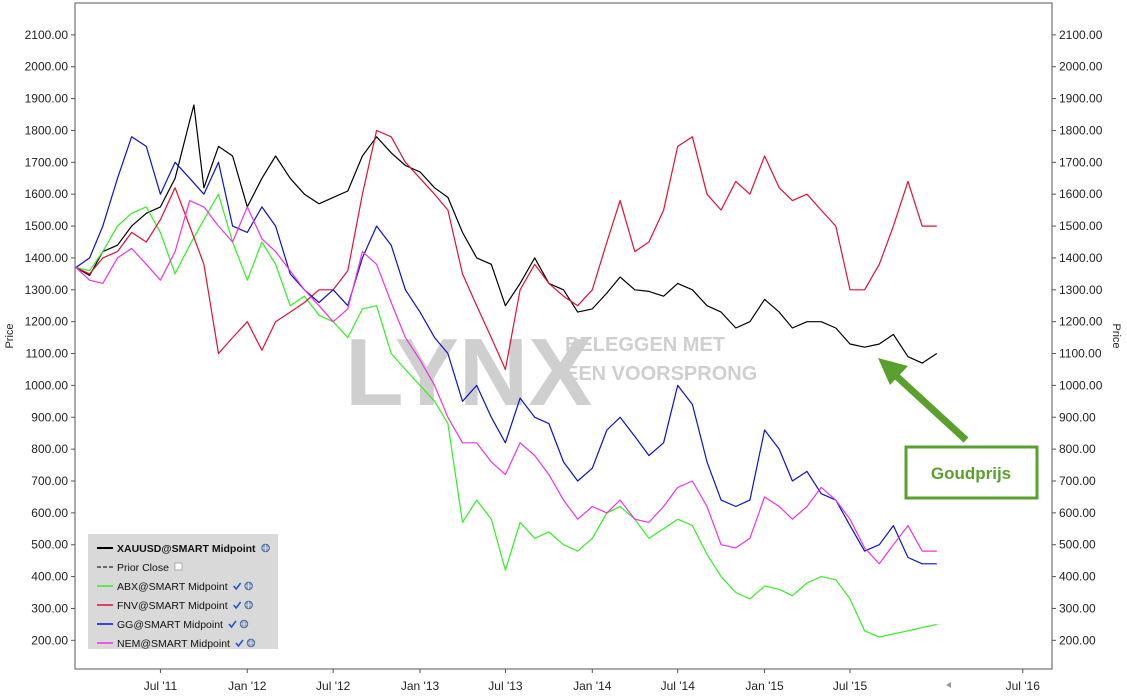  I want to click on legend-label: NEM@SMART Midpoint, so click(173, 644).